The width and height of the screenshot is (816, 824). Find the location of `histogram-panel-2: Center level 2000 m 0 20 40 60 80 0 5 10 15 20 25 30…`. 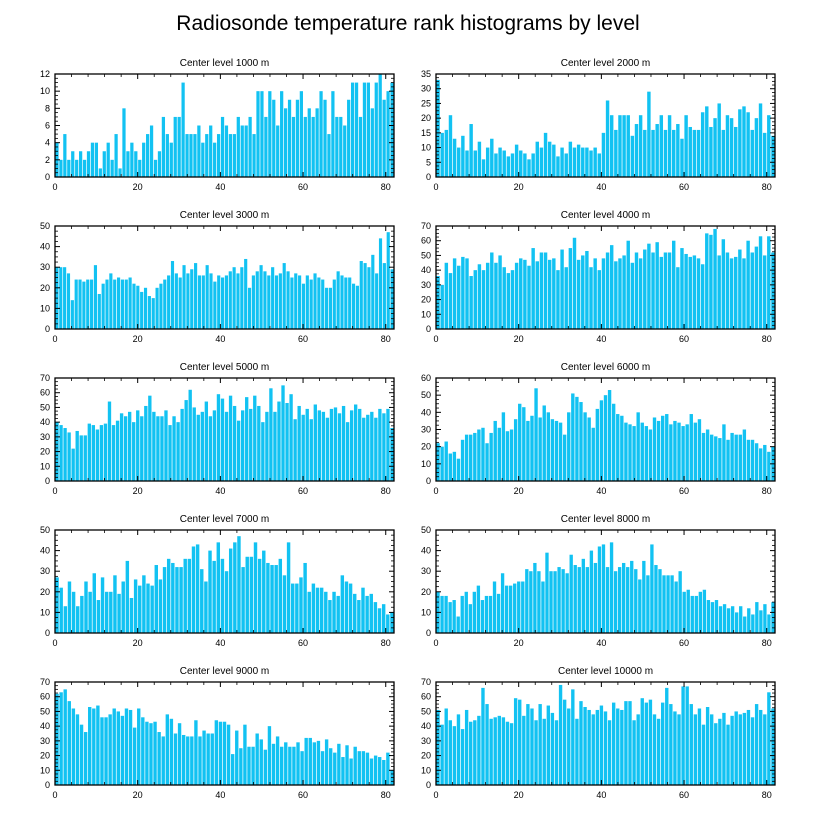

histogram-panel-2: Center level 2000 m 0 20 40 60 80 0 5 10 15 20 25 30… is located at coordinates (598, 125).